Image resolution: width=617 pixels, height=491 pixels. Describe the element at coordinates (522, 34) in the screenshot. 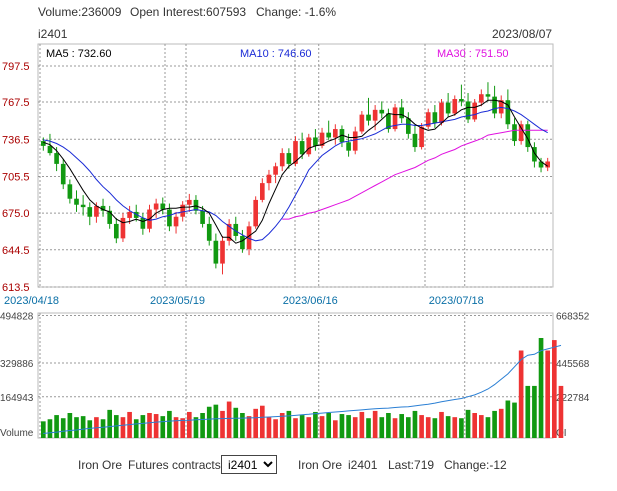

I see `date-label: 2023/08/07` at that location.